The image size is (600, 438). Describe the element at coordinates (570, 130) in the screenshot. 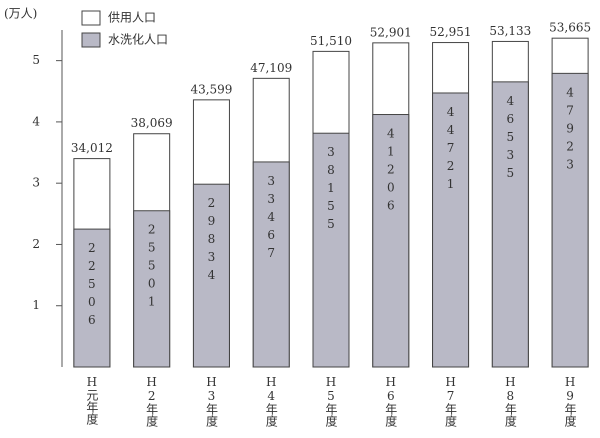

I see `inner-label: 47923` at that location.